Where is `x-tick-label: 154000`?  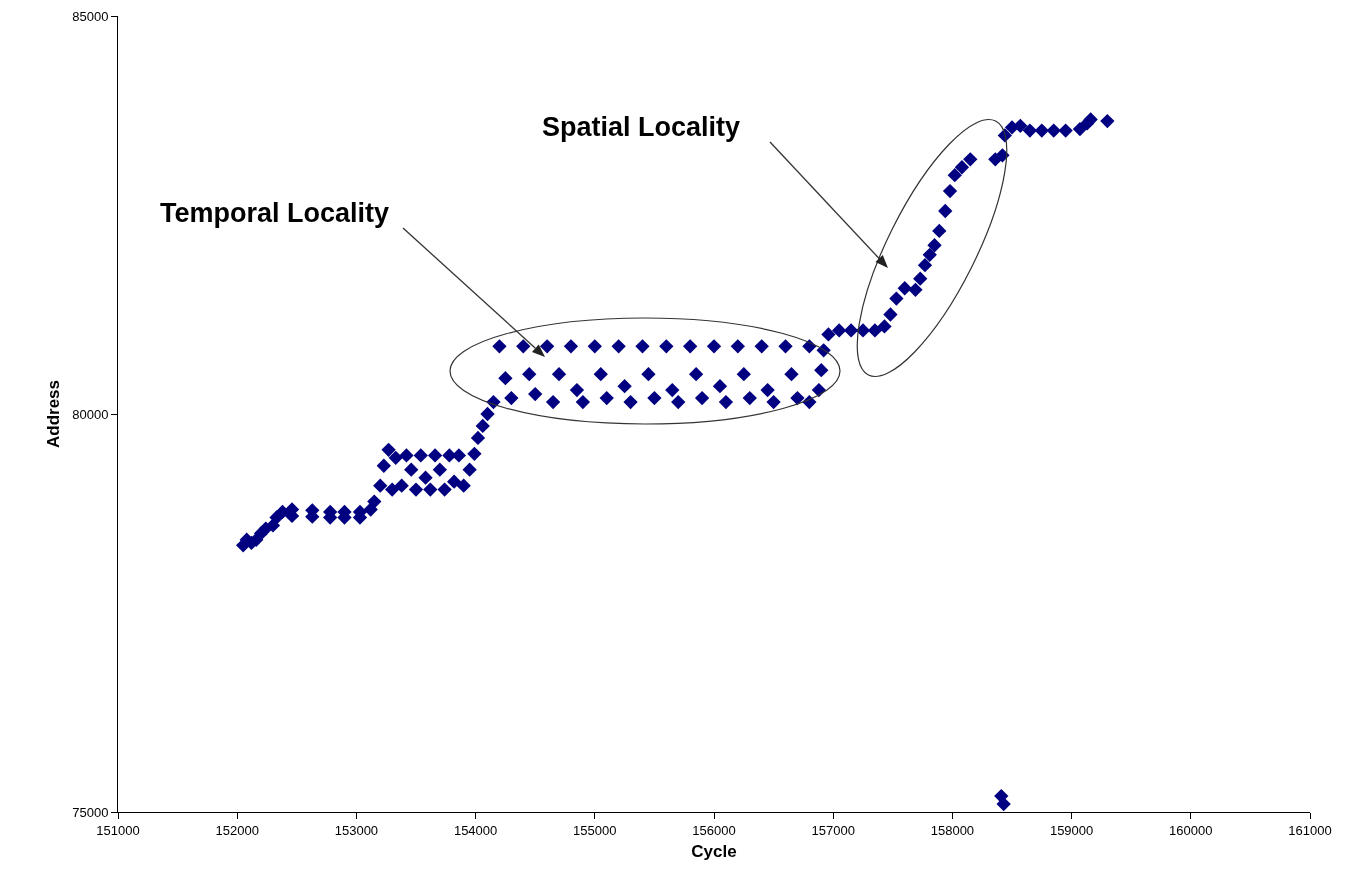 x-tick-label: 154000 is located at coordinates (475, 830).